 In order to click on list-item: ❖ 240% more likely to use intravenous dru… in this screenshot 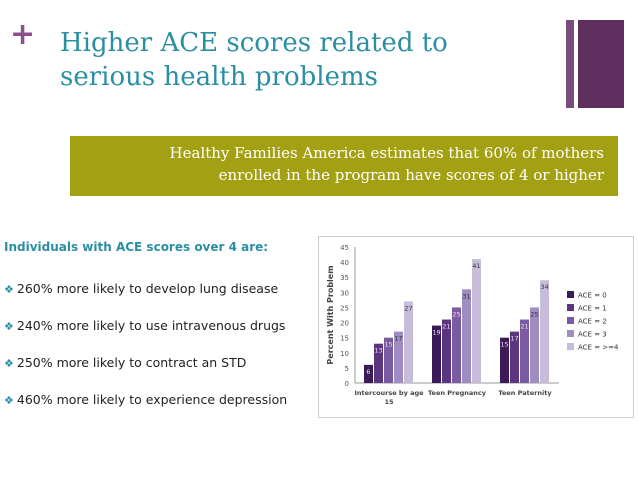, I will do `click(164, 336)`.